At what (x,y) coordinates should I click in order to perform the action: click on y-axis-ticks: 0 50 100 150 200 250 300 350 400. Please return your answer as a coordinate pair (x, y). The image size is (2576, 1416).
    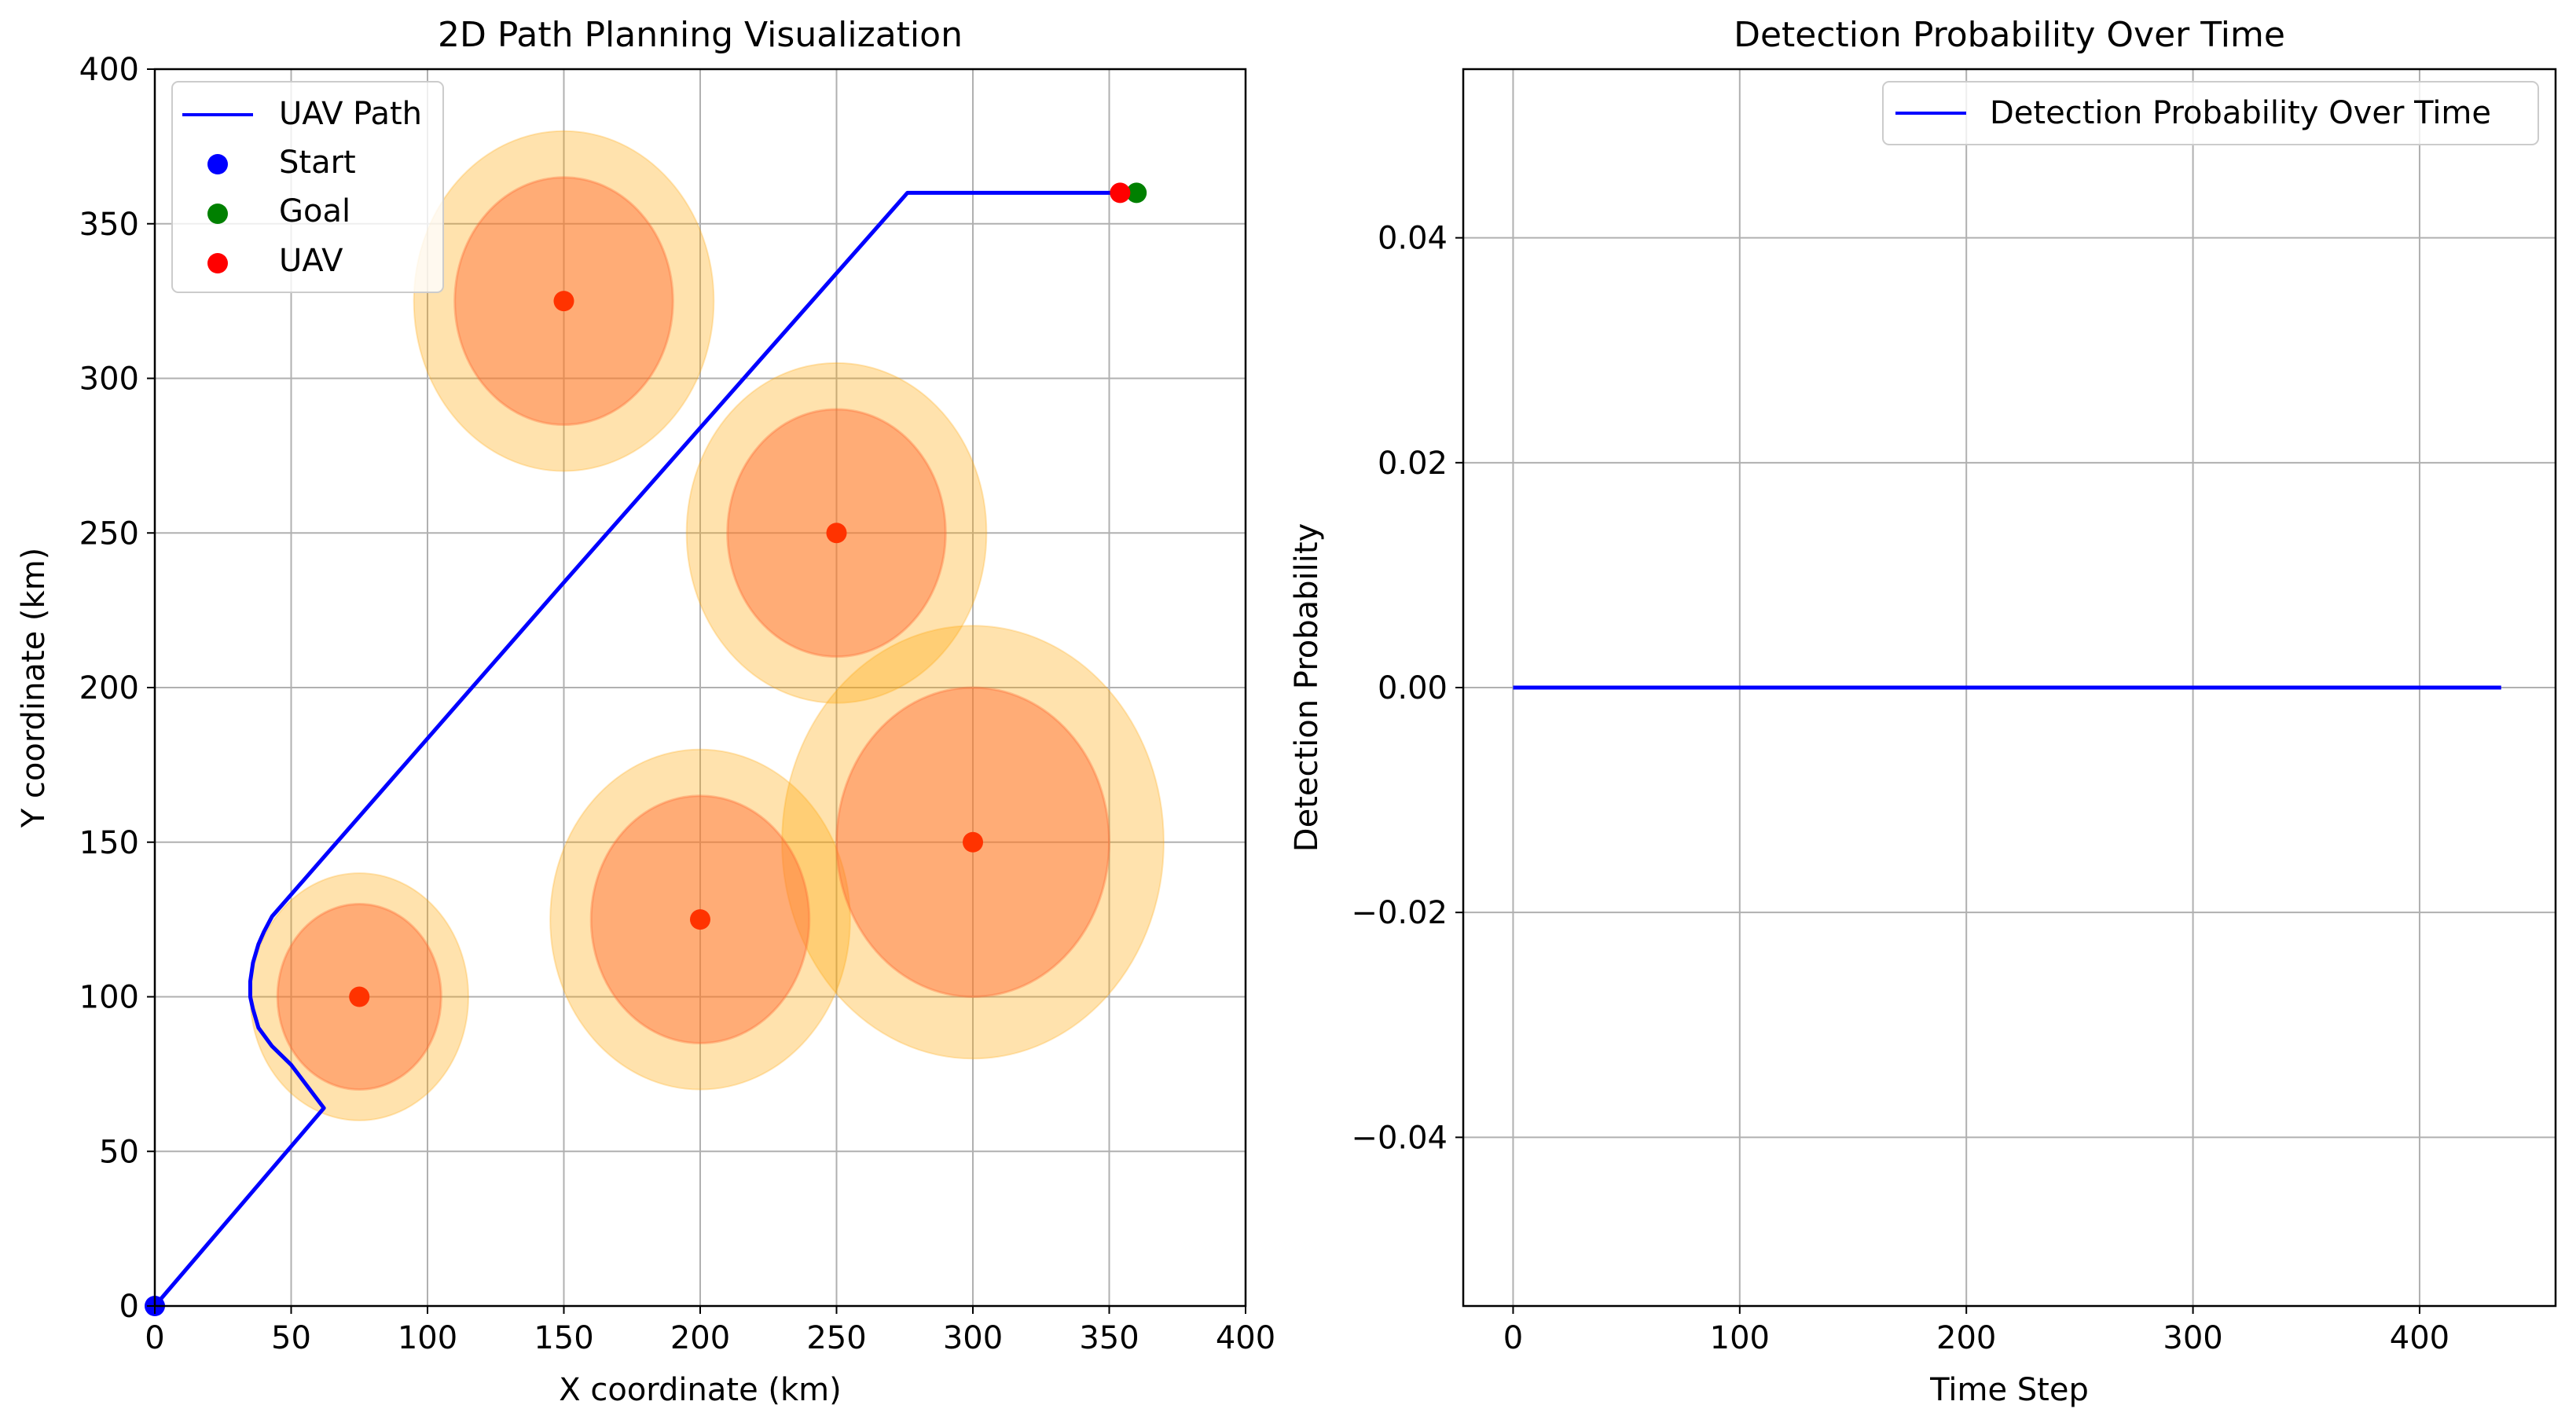
    Looking at the image, I should click on (117, 688).